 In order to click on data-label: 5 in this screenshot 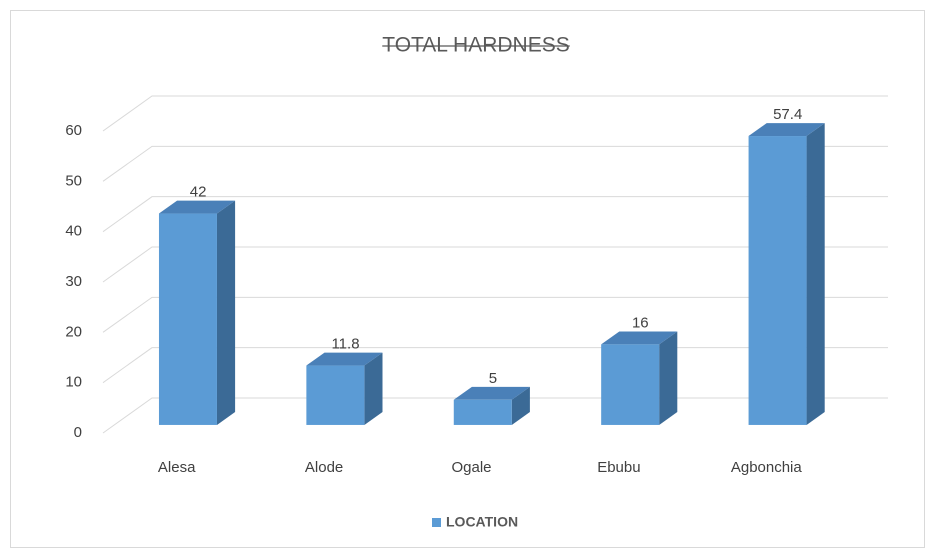, I will do `click(493, 378)`.